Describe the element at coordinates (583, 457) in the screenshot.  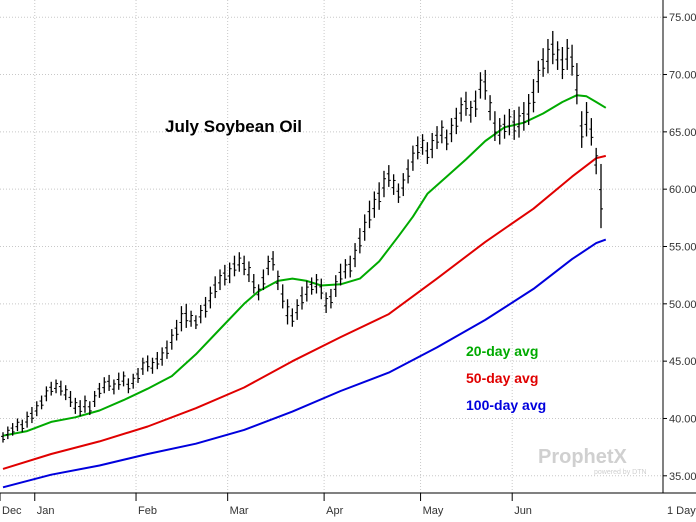
I see `watermark-logo: ProphetX` at that location.